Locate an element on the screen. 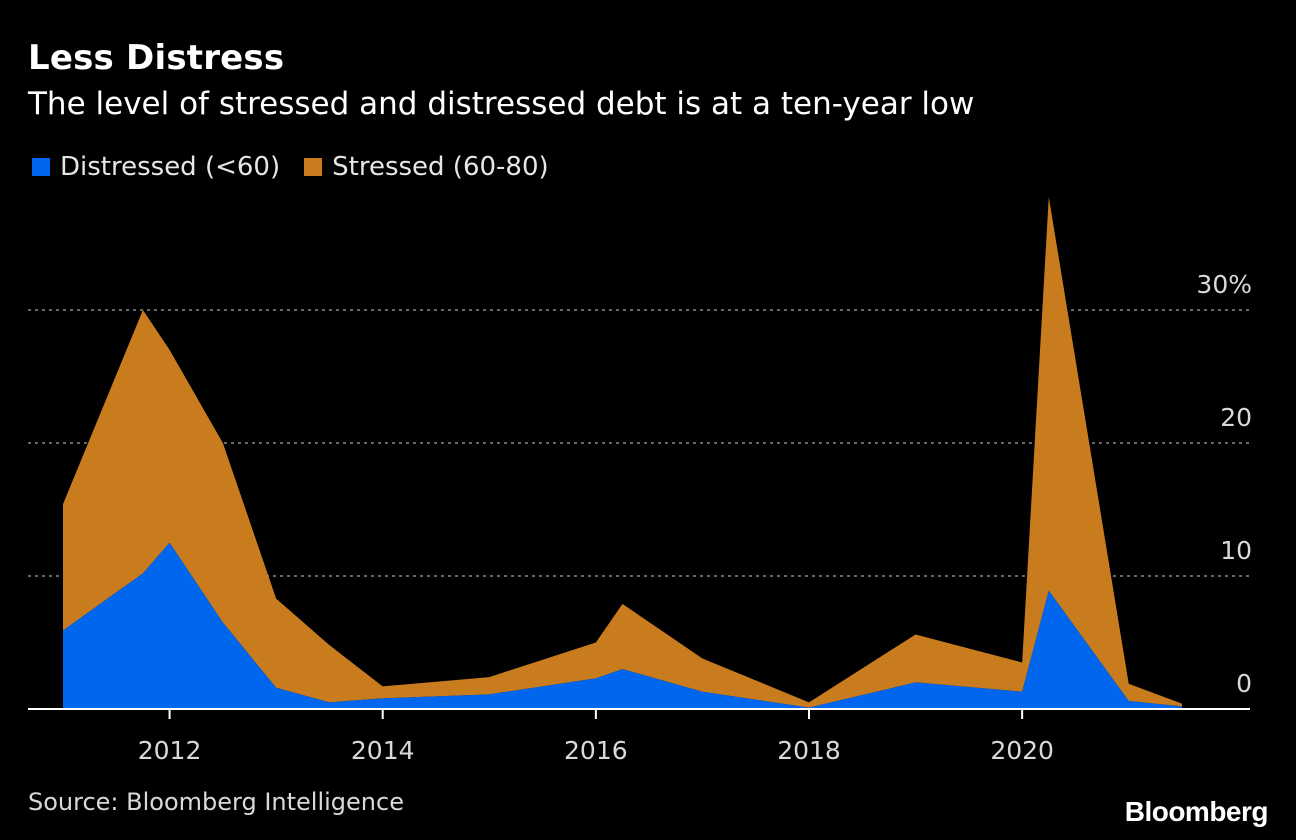  y-tick-label-0: 0 is located at coordinates (1244, 683).